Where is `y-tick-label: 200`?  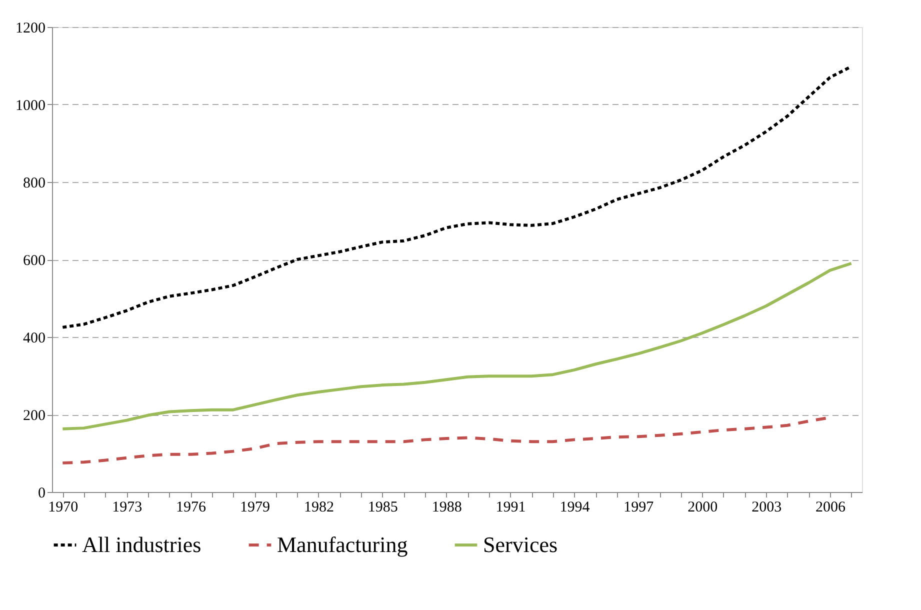 y-tick-label: 200 is located at coordinates (34, 416).